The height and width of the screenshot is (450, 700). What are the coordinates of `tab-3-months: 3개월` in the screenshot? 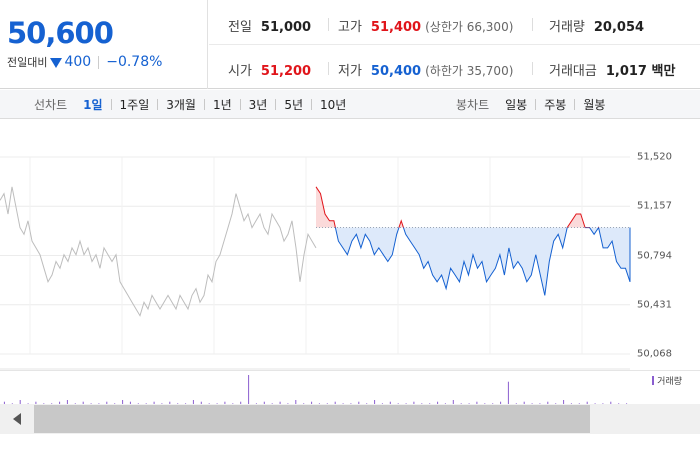 It's located at (181, 105).